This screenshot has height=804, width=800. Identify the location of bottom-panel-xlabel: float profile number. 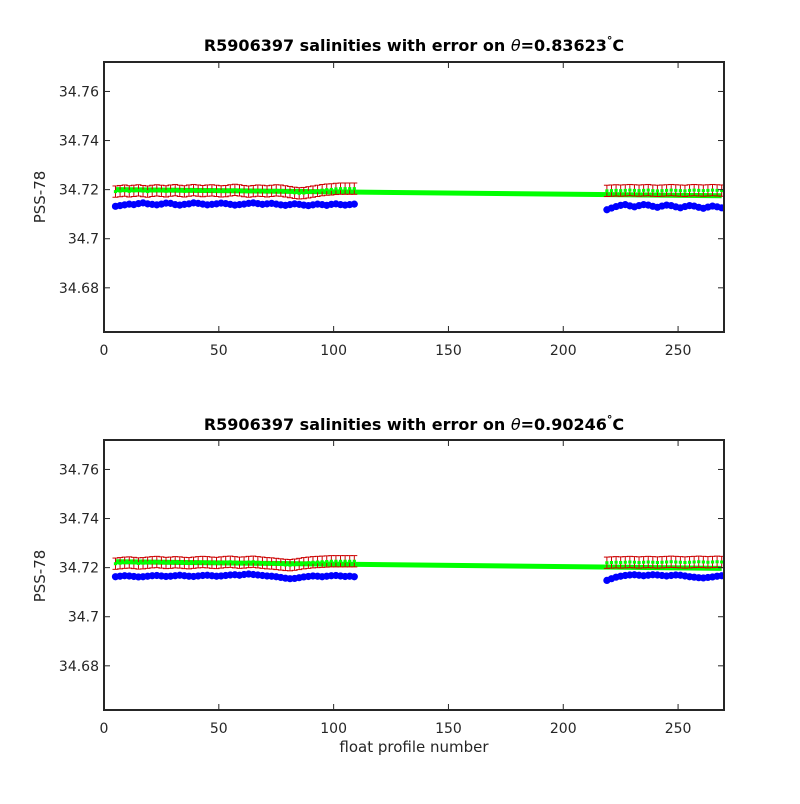
(414, 747).